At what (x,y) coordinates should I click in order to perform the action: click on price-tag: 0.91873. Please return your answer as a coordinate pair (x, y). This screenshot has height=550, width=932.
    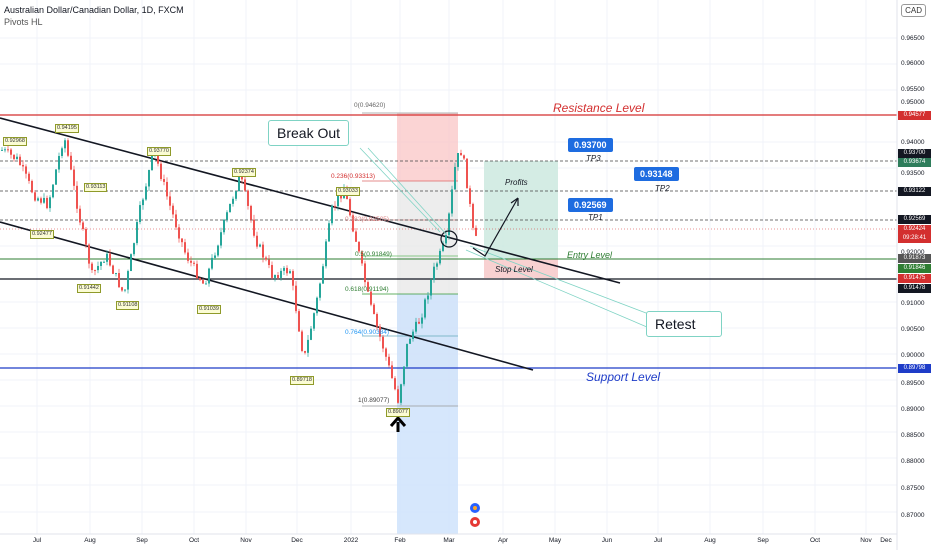
    Looking at the image, I should click on (914, 258).